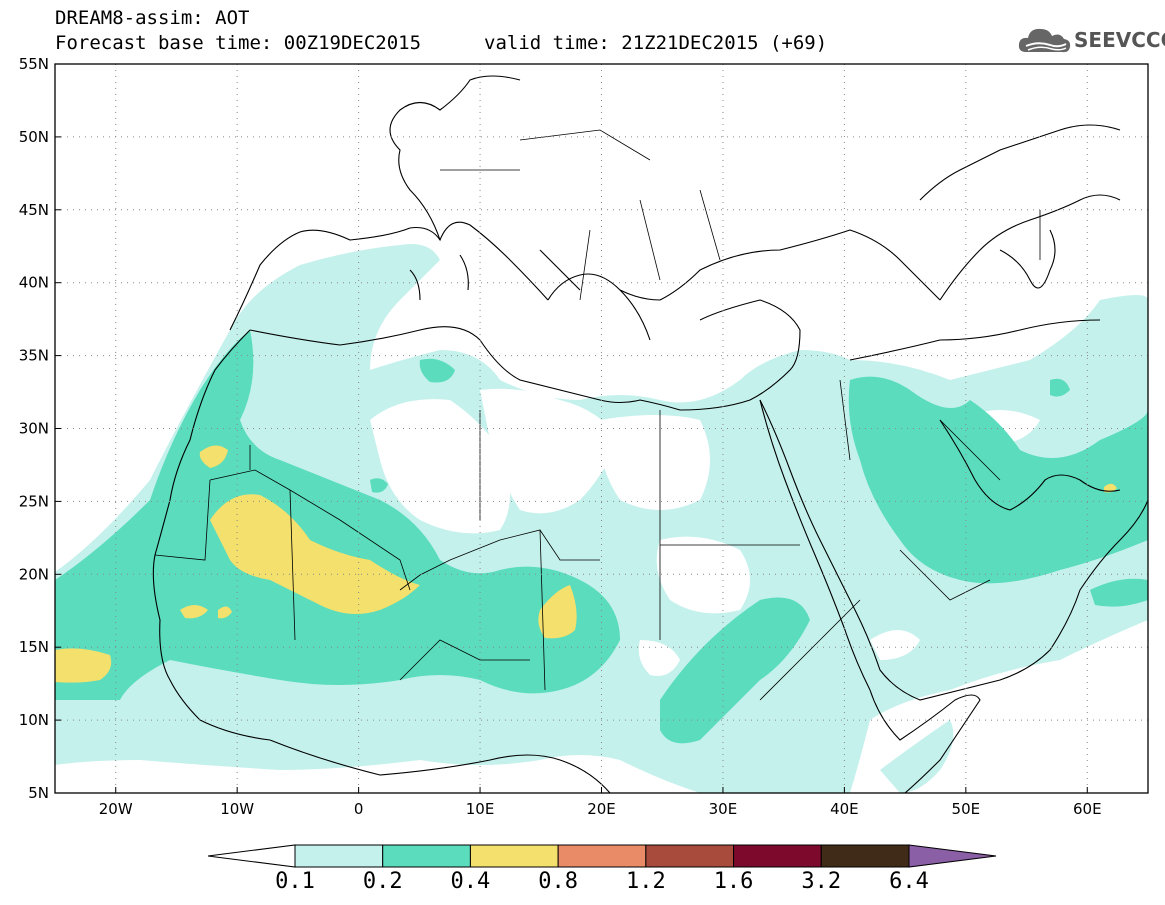  Describe the element at coordinates (656, 43) in the screenshot. I see `valid-time: valid time: 21Z21DEC2015 (+69)` at that location.